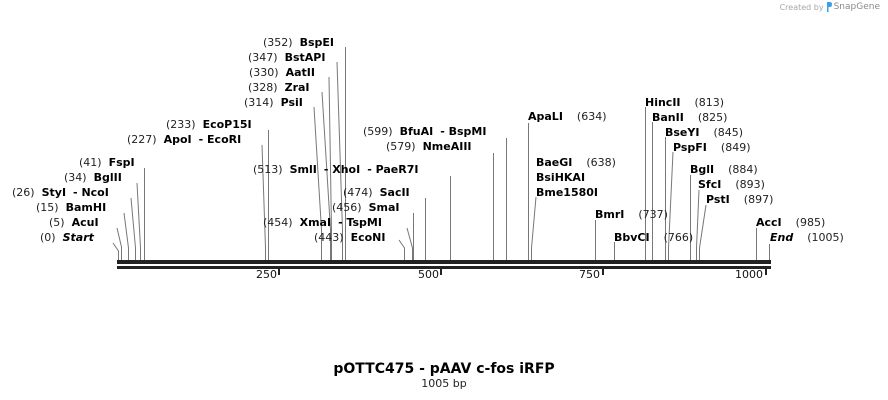 Image resolution: width=888 pixels, height=400 pixels. What do you see at coordinates (184, 139) in the screenshot?
I see `site-label-apoi-ecori: (227) ApoI - EcoRI` at bounding box center [184, 139].